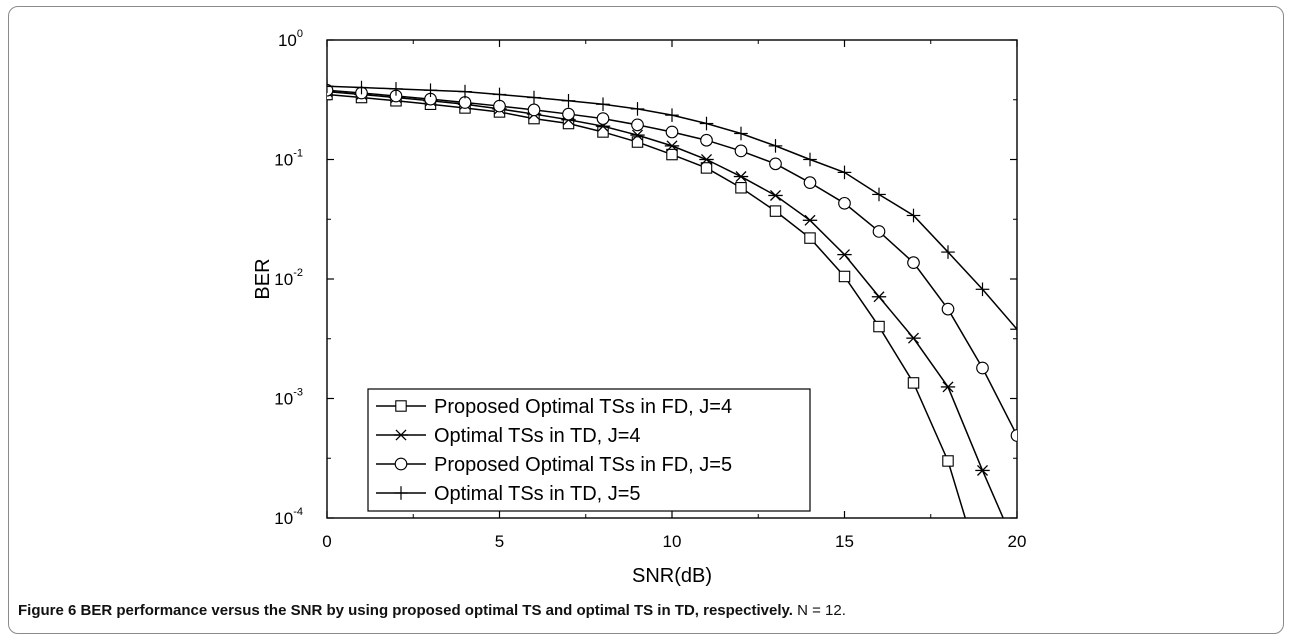 This screenshot has height=642, width=1294. Describe the element at coordinates (263, 278) in the screenshot. I see `y-axis-label: BER` at that location.